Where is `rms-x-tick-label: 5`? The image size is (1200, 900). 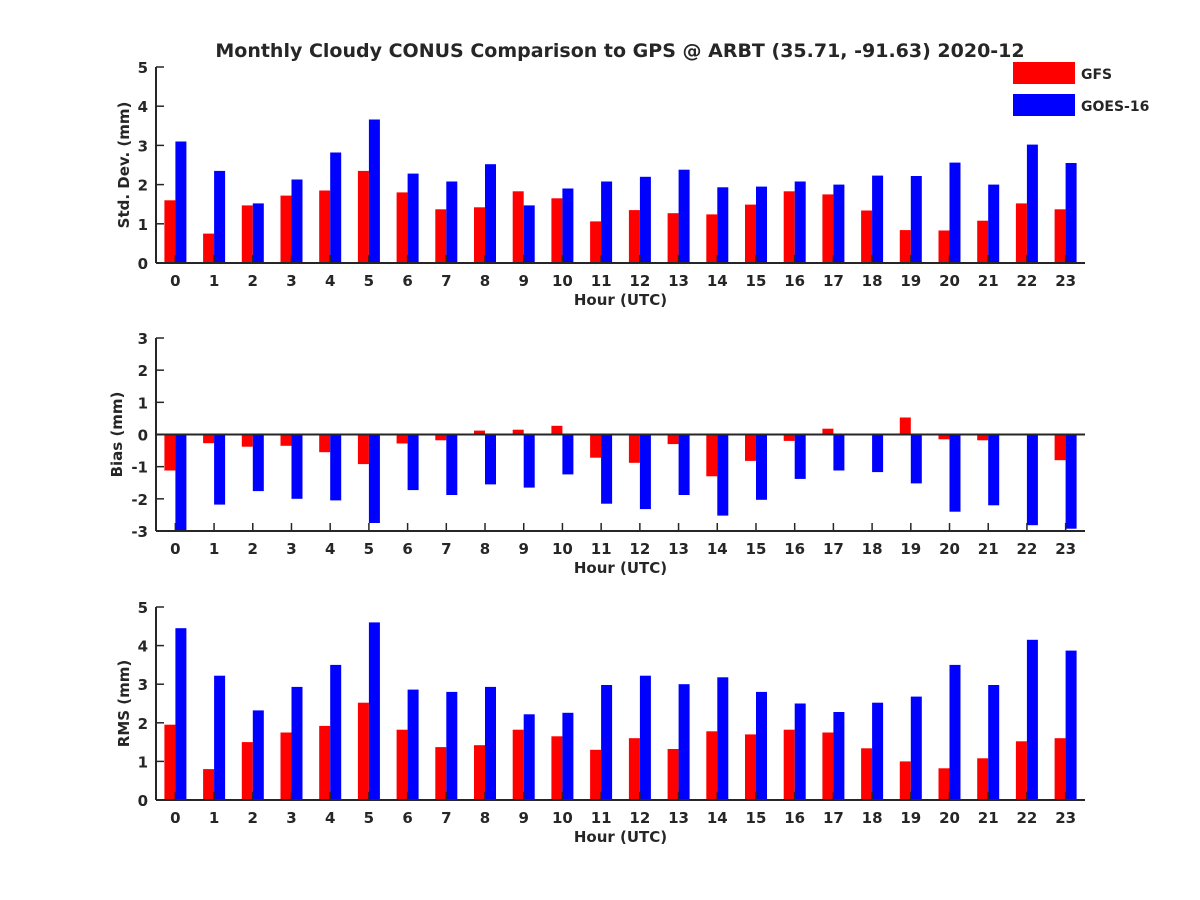
rms-x-tick-label: 5 is located at coordinates (369, 818).